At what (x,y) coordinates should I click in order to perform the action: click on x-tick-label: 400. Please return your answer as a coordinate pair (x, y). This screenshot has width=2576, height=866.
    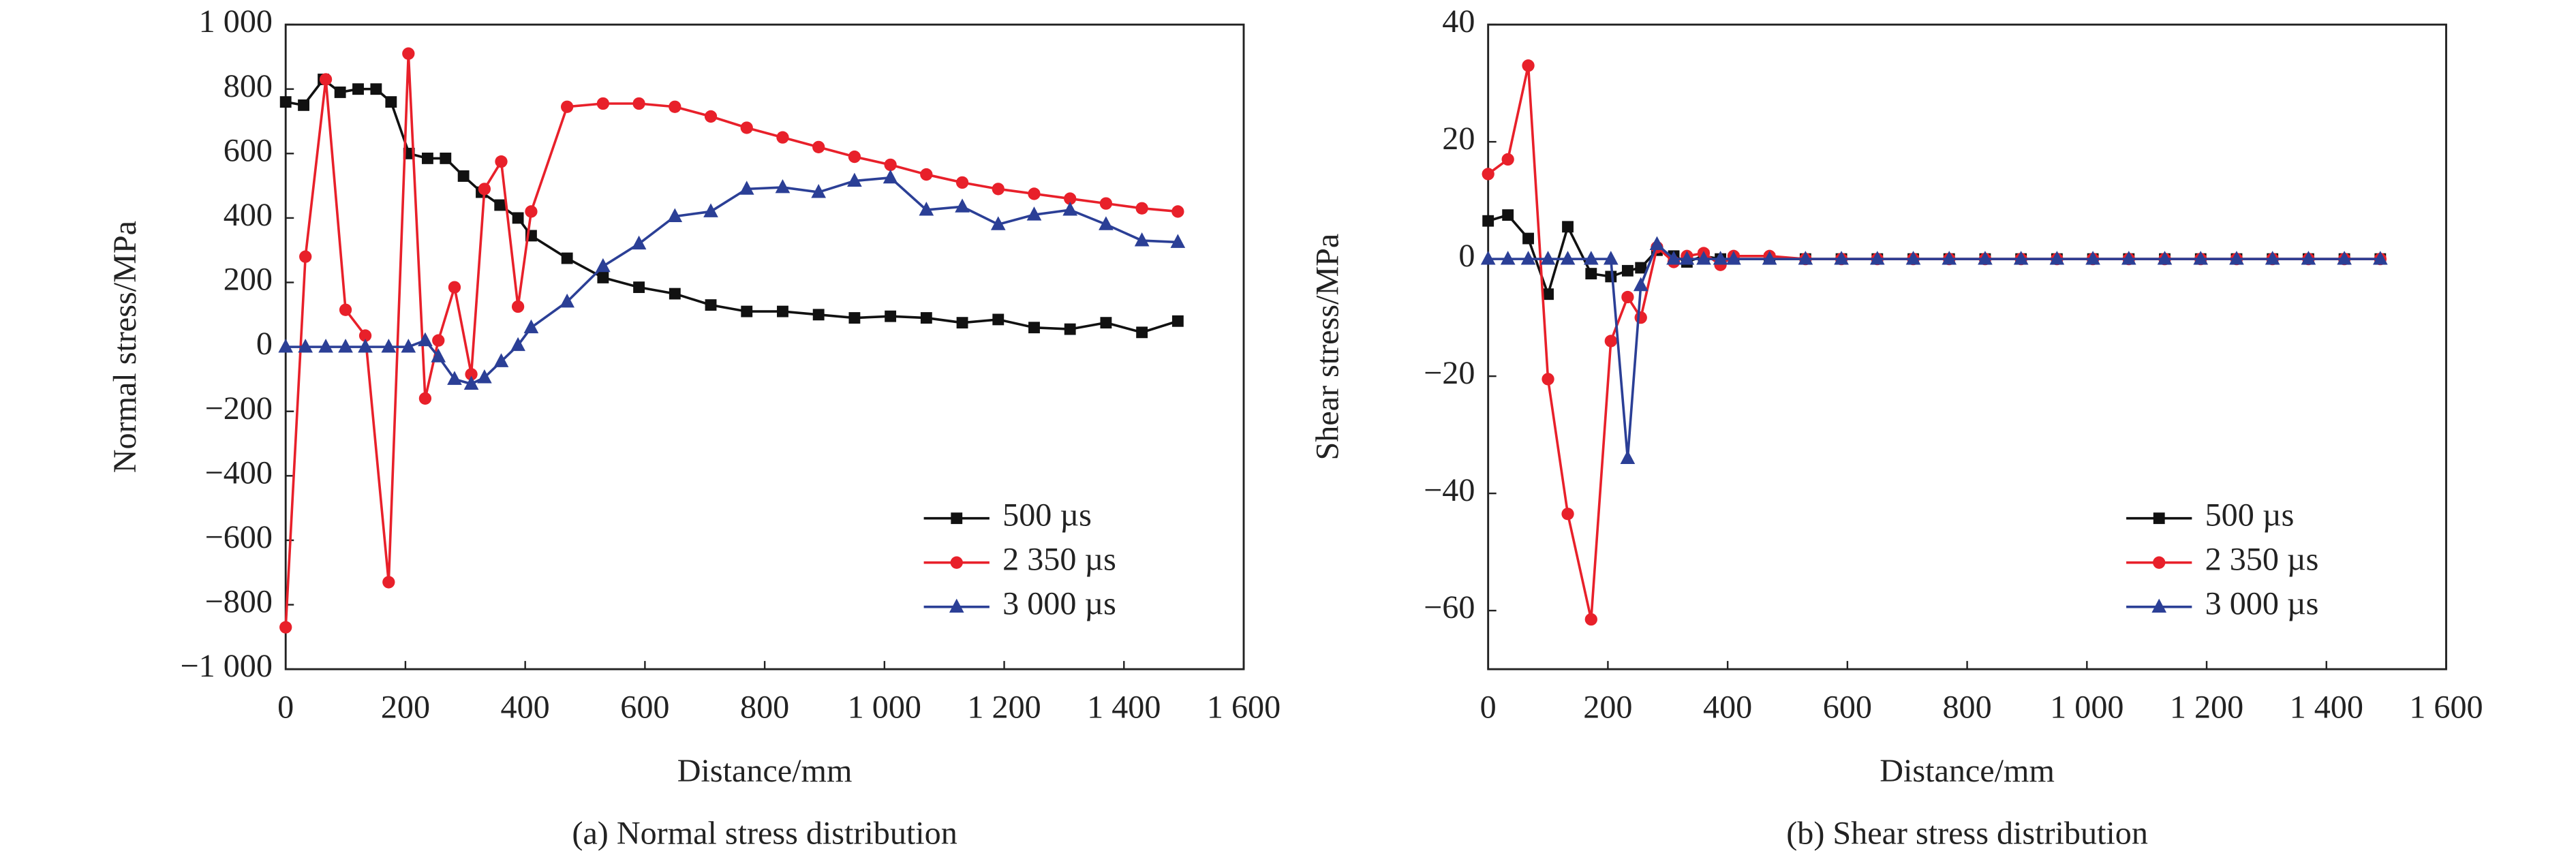
    Looking at the image, I should click on (525, 707).